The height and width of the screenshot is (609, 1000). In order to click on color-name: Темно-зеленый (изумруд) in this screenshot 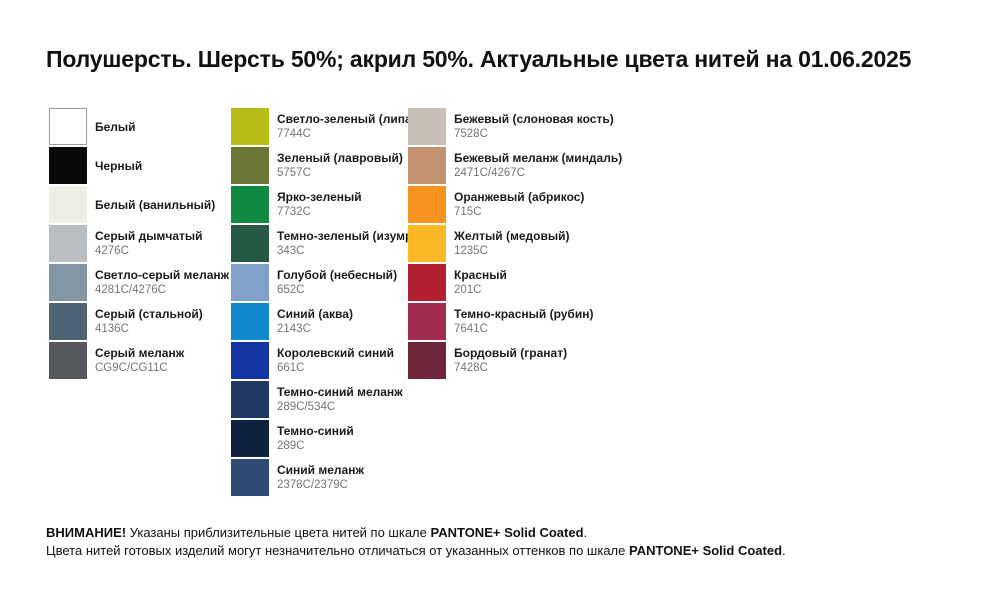, I will do `click(354, 236)`.